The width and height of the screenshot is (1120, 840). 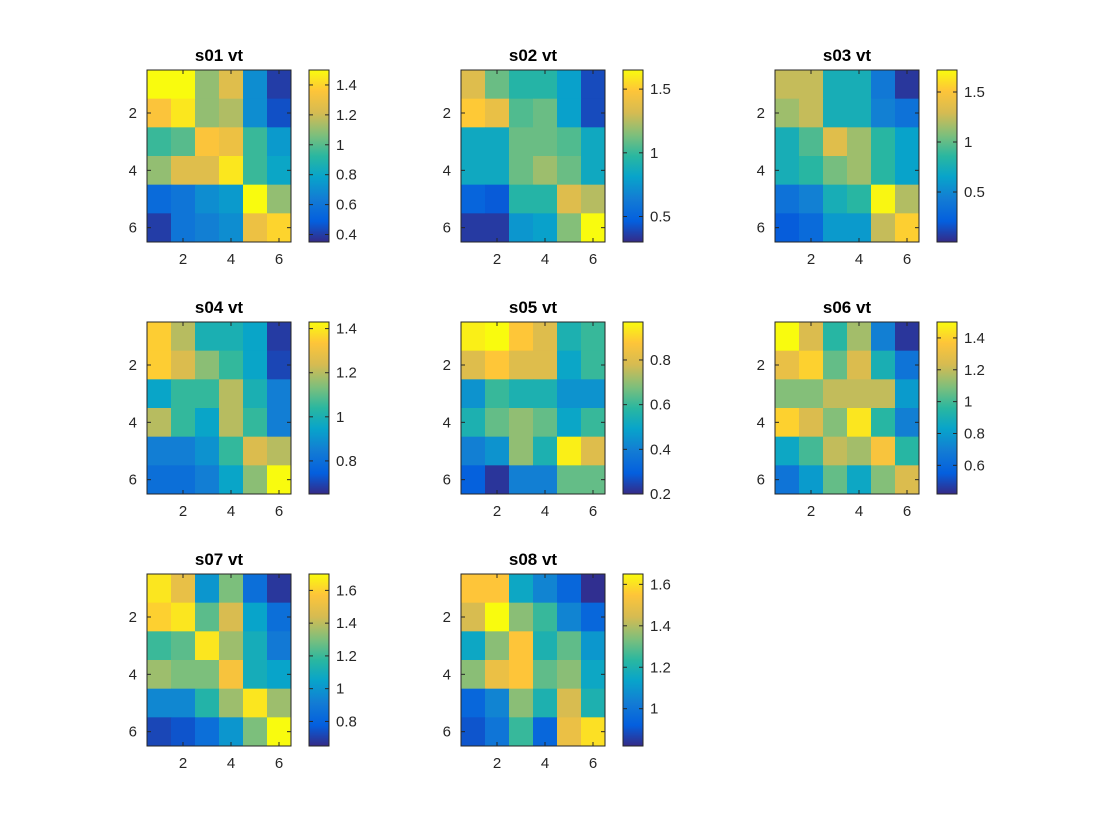 I want to click on axes-box, so click(x=533, y=156).